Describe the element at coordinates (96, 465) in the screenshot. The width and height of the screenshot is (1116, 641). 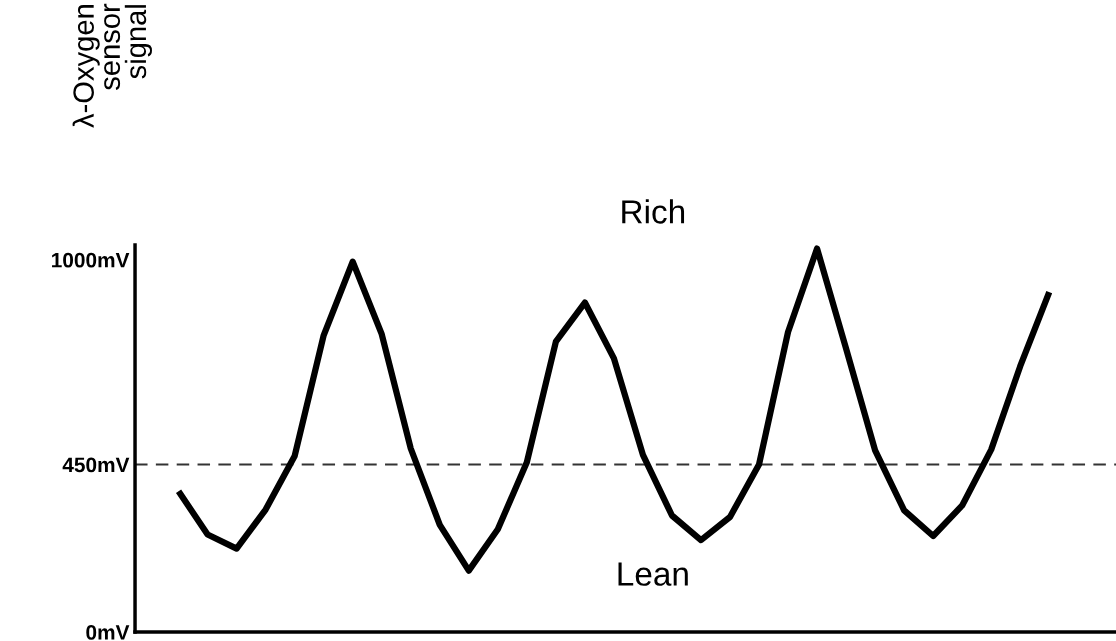
I see `y-tick-label: 450mV` at that location.